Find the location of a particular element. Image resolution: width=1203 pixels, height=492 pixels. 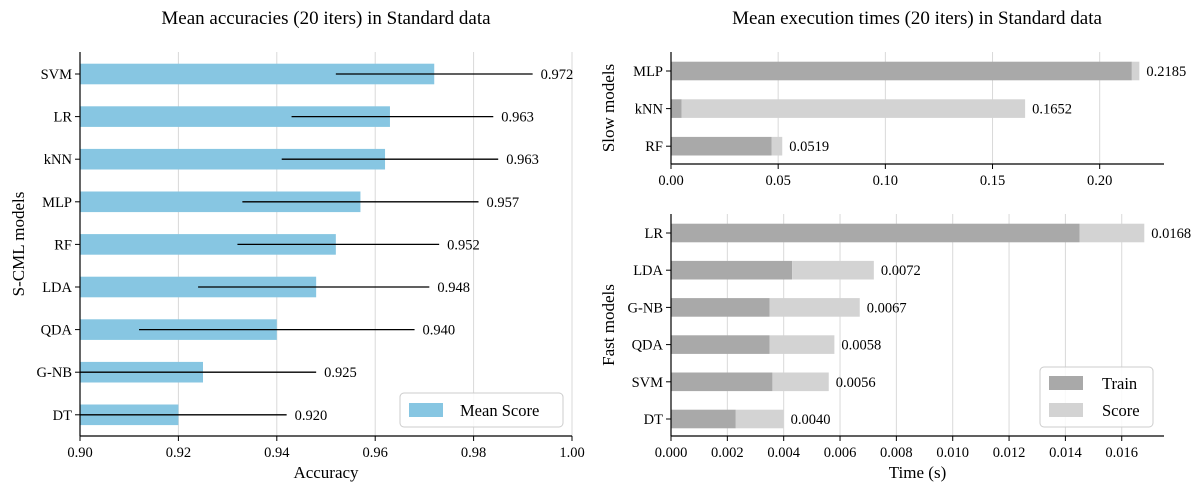

fast-xtick-label: 0.008 is located at coordinates (896, 453).